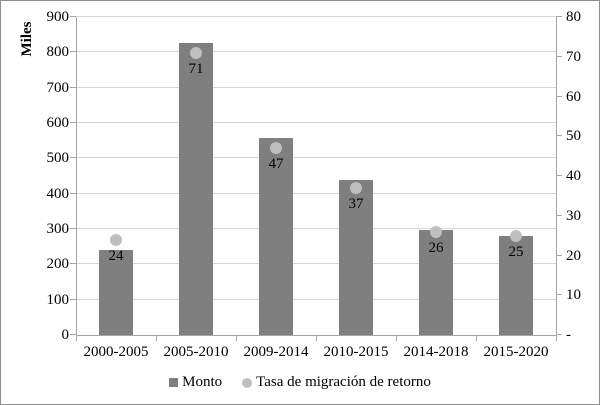 The width and height of the screenshot is (600, 405). What do you see at coordinates (76, 176) in the screenshot?
I see `left-axis-line` at bounding box center [76, 176].